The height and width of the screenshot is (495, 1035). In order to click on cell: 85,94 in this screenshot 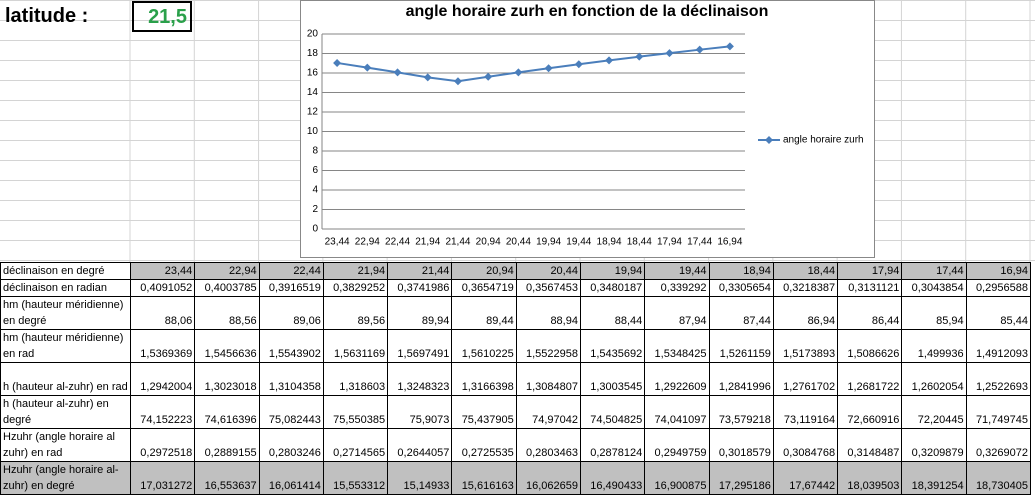, I will do `click(934, 313)`.